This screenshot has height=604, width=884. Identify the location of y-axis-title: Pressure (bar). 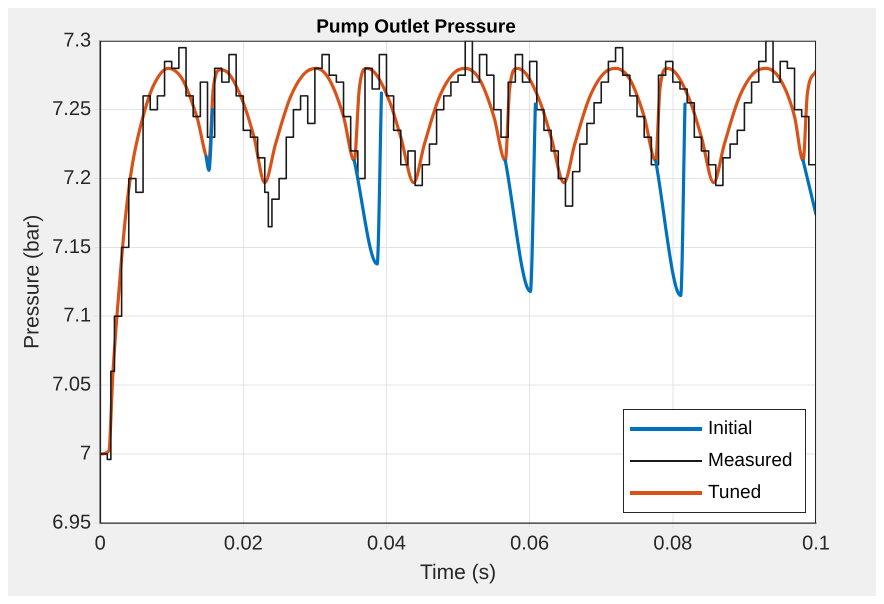
(32, 281).